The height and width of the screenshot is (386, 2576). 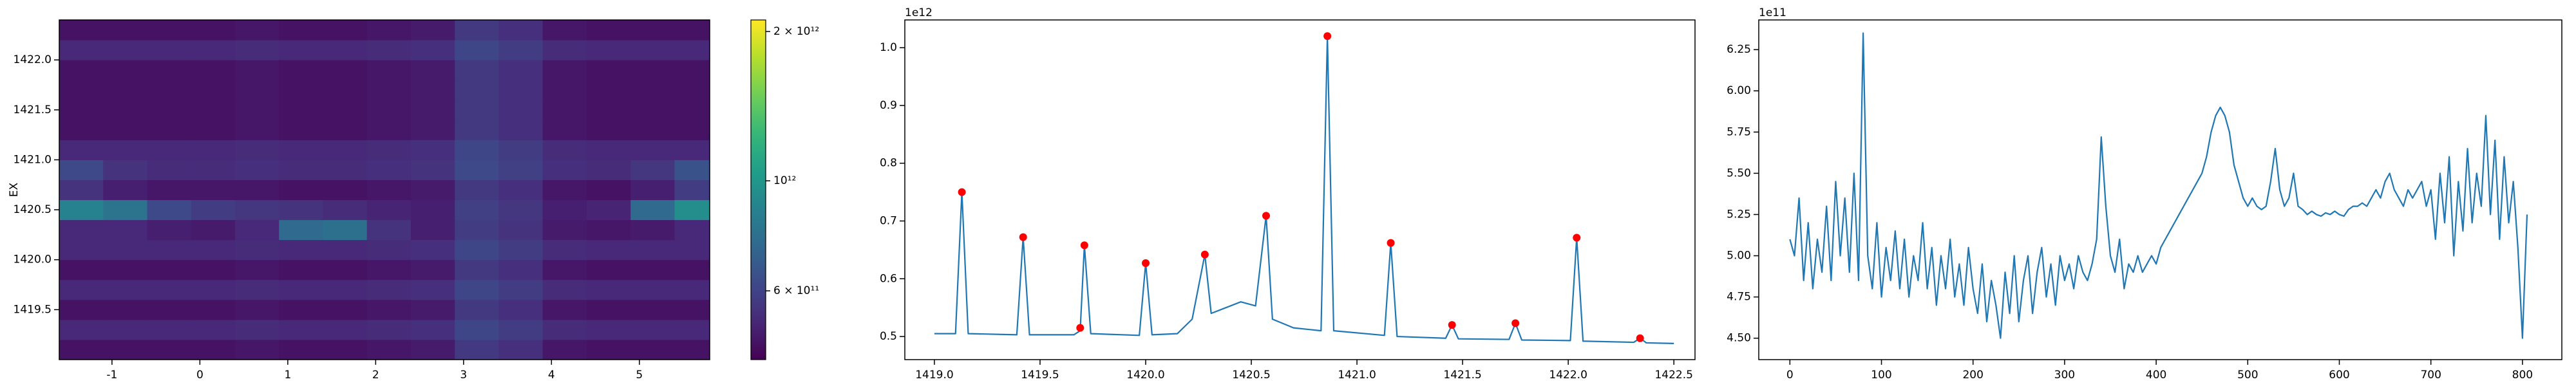 I want to click on y-tick-label: 5.25, so click(x=1739, y=214).